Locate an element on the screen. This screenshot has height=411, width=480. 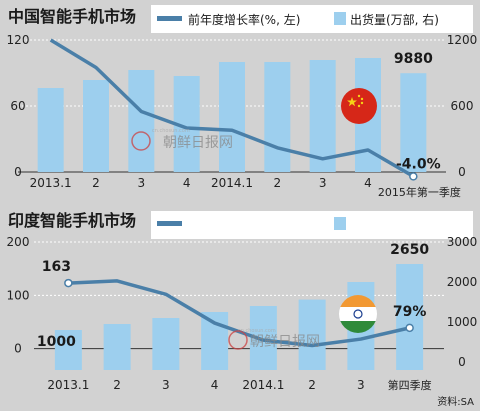
china-legend-line-swatch is located at coordinates (169, 18).